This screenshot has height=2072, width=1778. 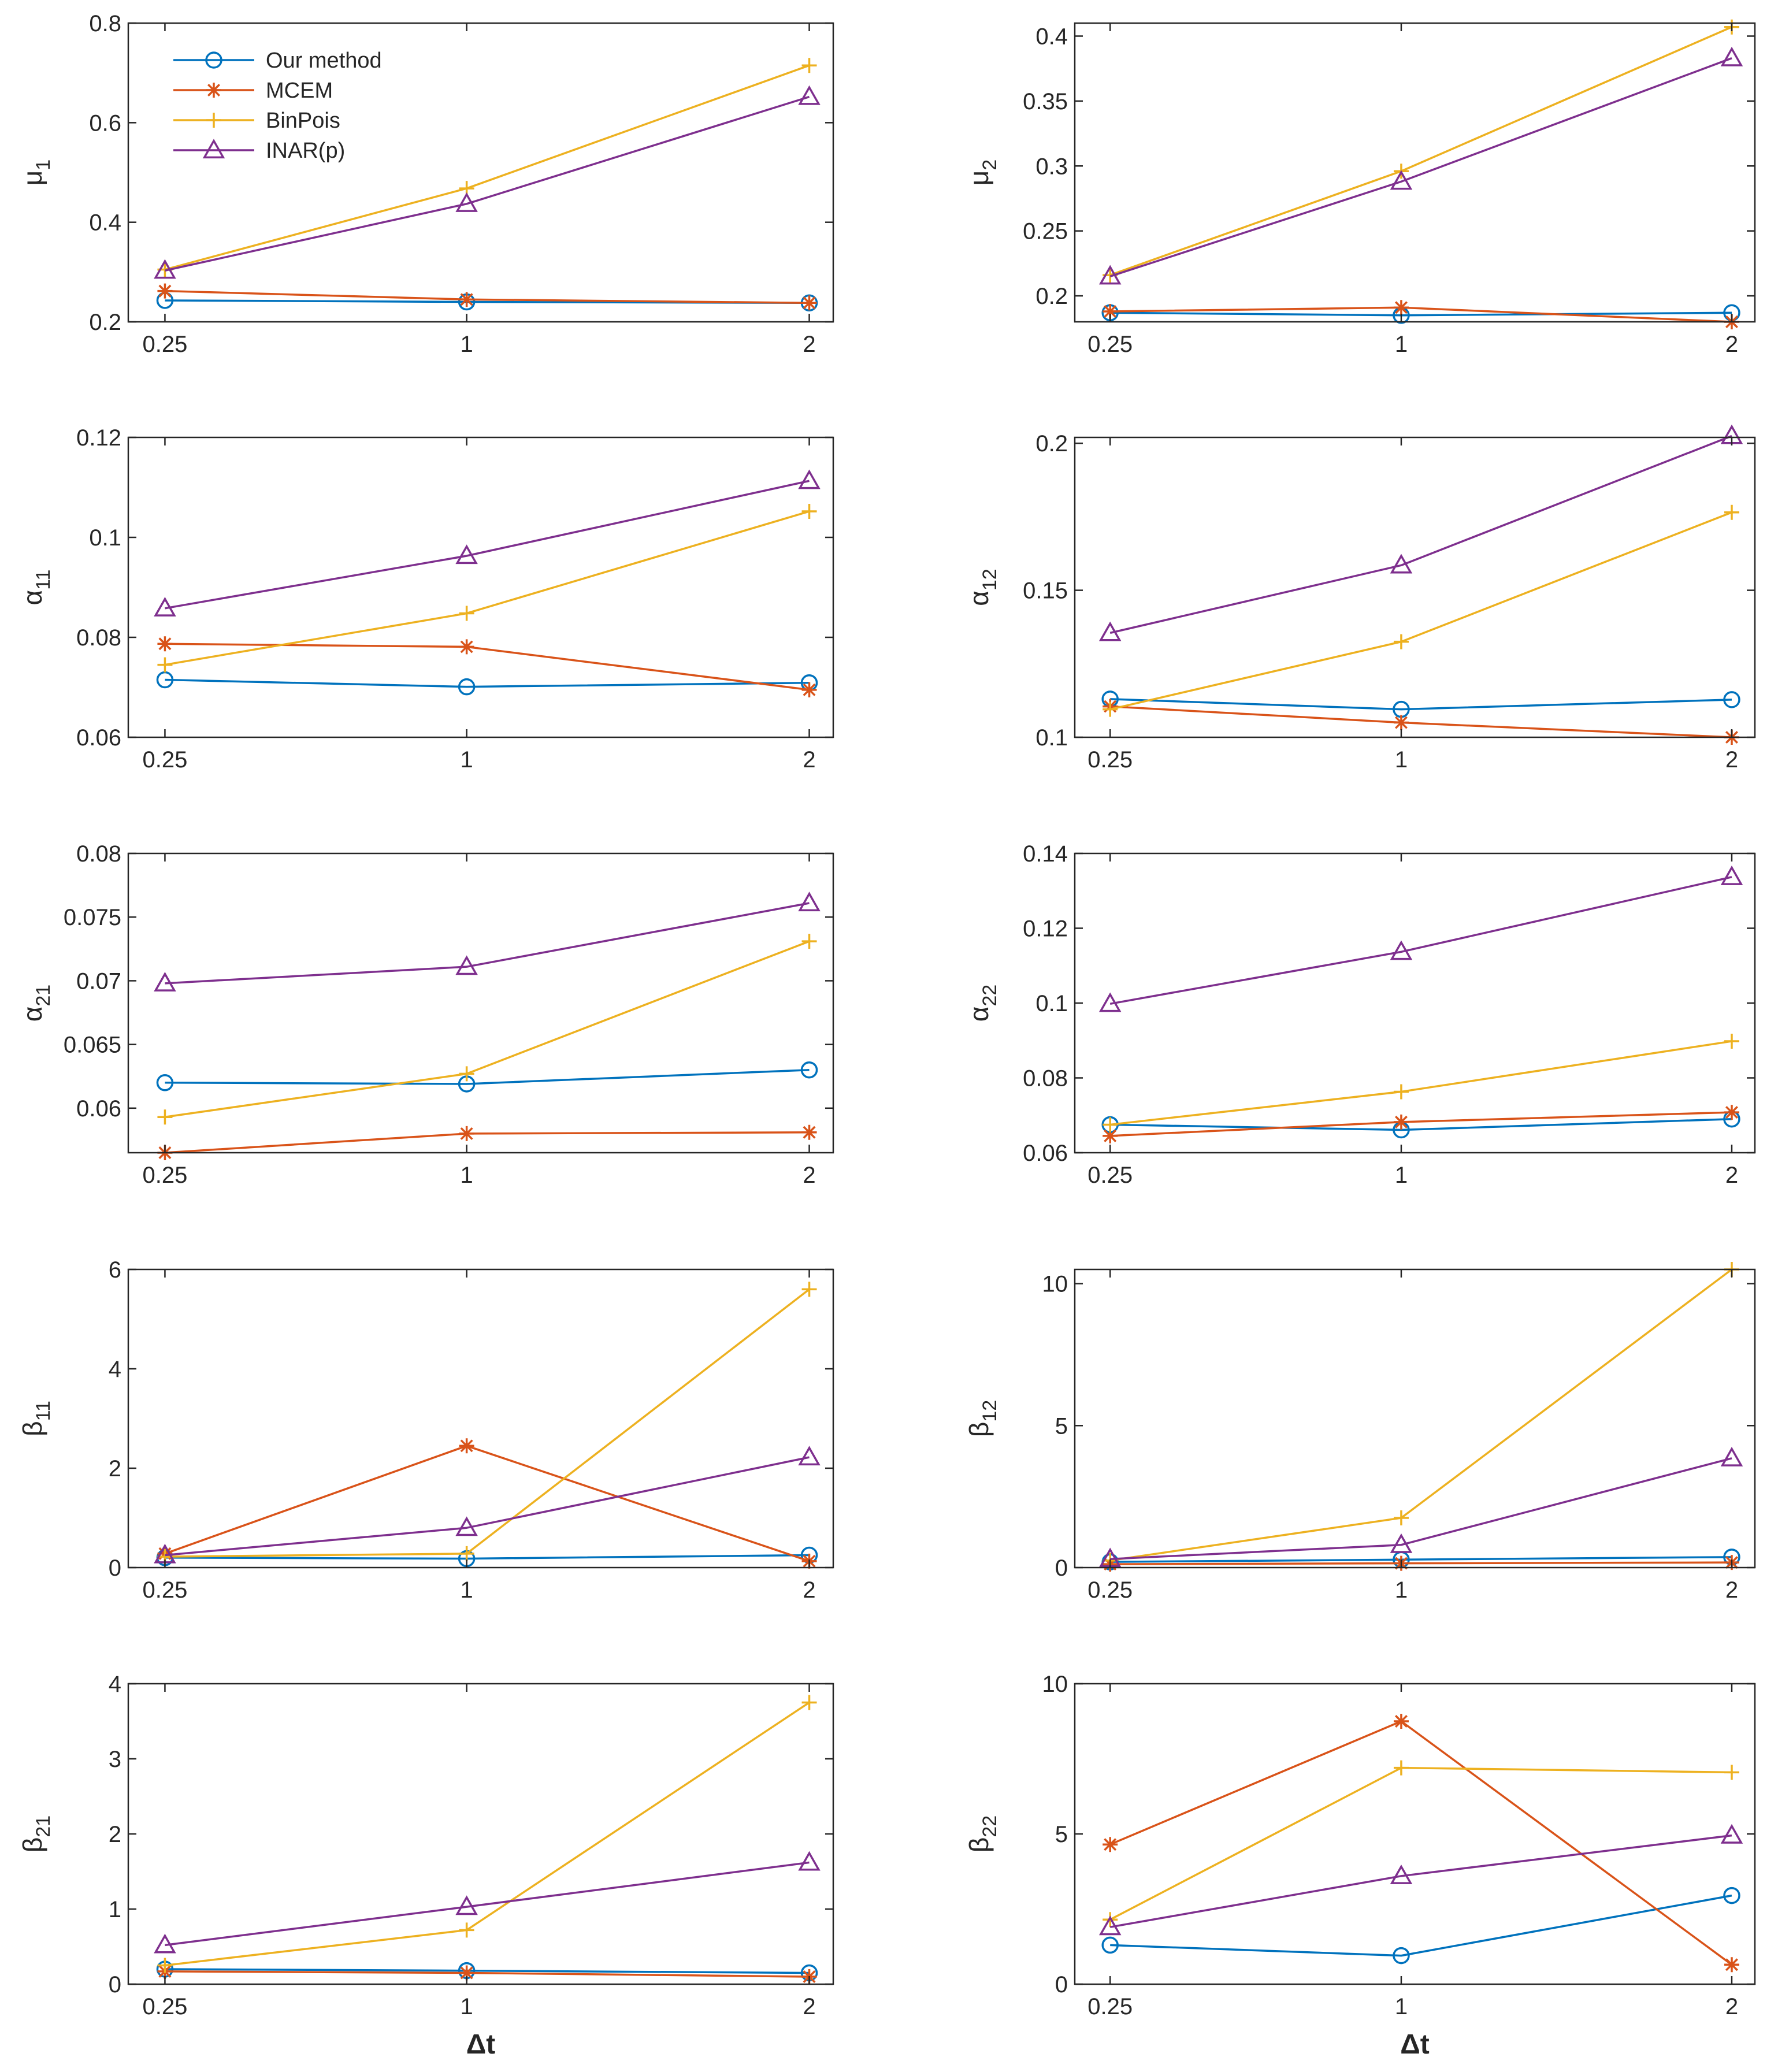 What do you see at coordinates (1045, 231) in the screenshot?
I see `y-tick-label: 0.25` at bounding box center [1045, 231].